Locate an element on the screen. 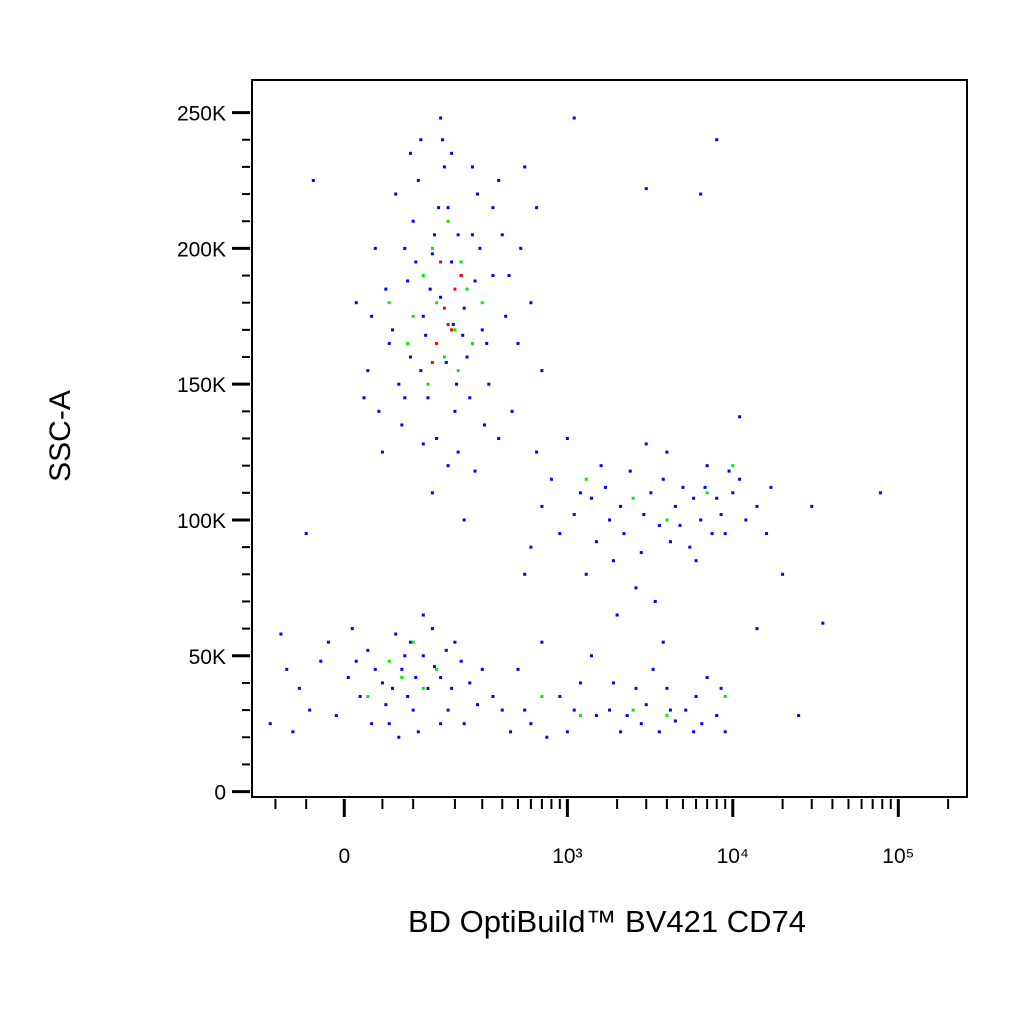 Image resolution: width=1024 pixels, height=1029 pixels. x-tick-label: 10⁵ is located at coordinates (898, 856).